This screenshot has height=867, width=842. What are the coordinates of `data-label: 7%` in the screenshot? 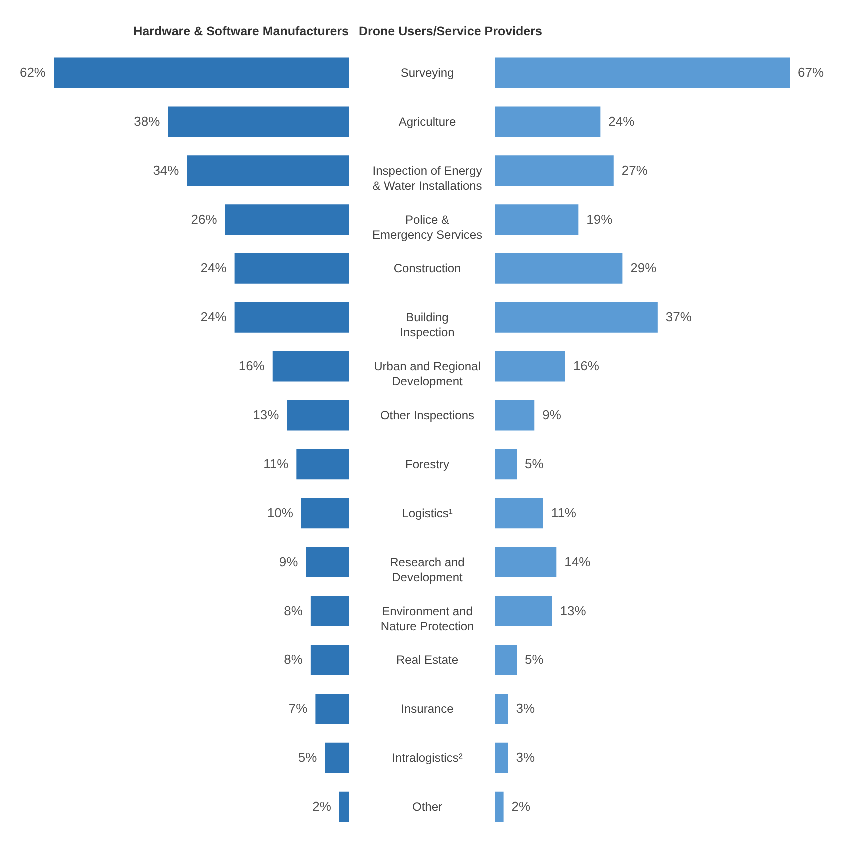 It's located at (298, 708).